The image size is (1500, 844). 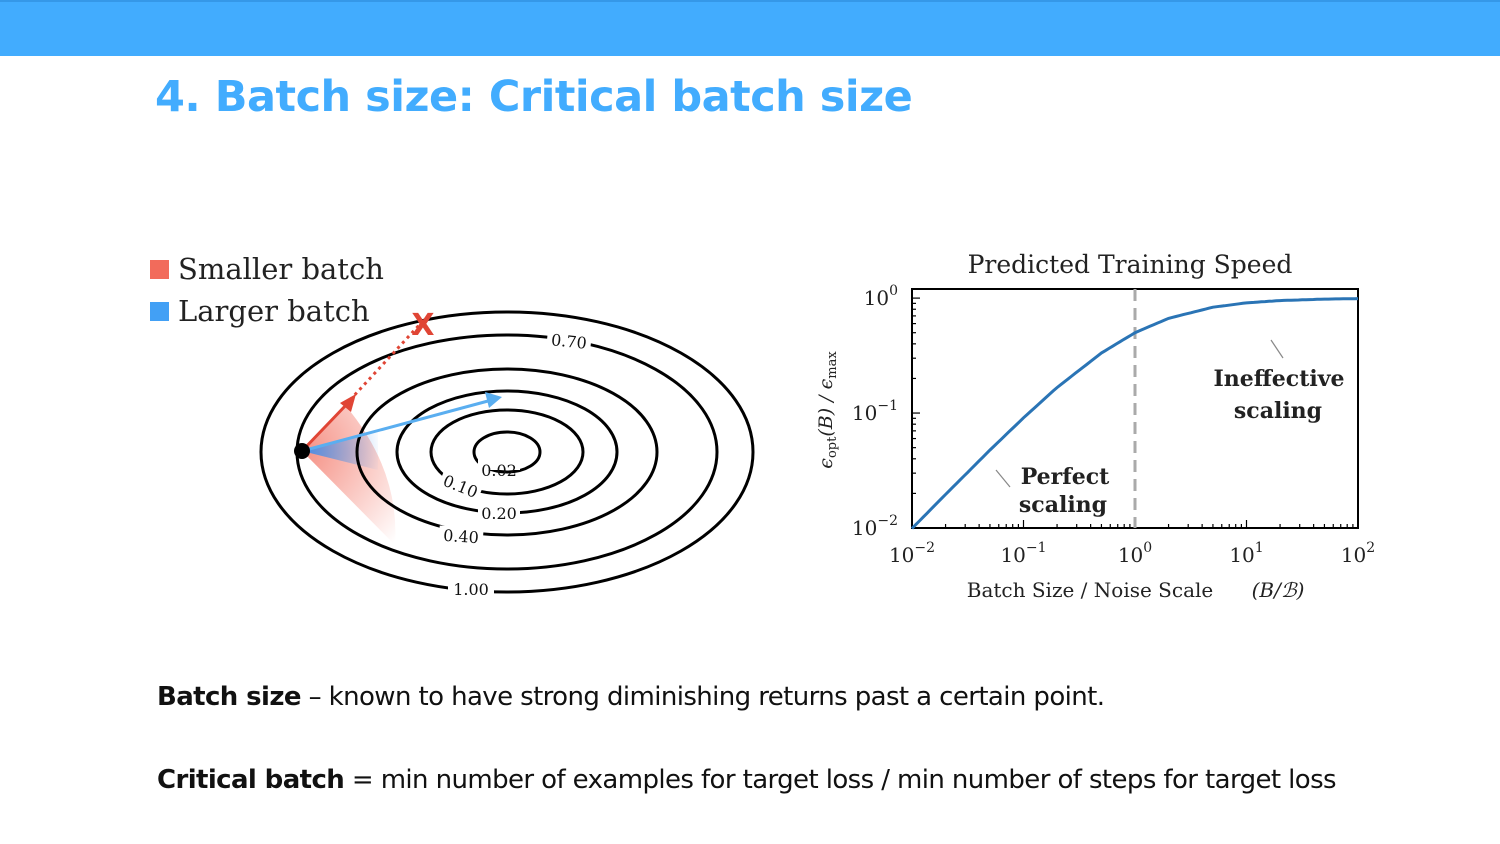 What do you see at coordinates (1278, 411) in the screenshot?
I see `ineffective-scaling-label-line2: scaling` at bounding box center [1278, 411].